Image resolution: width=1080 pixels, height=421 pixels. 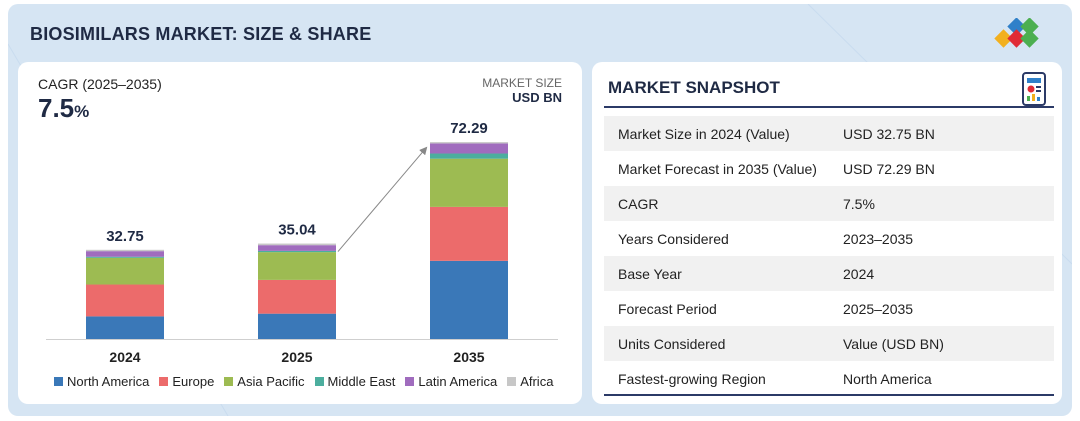 What do you see at coordinates (100, 84) in the screenshot?
I see `cagr-label: CAGR (2025–2035)` at bounding box center [100, 84].